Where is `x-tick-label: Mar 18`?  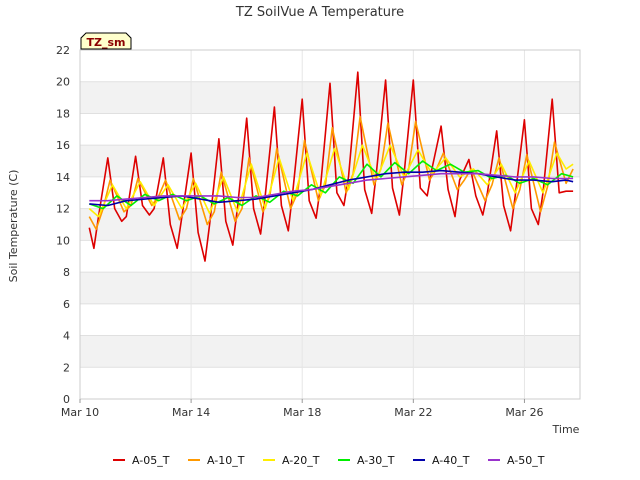
x-tick-label: Mar 18 is located at coordinates (302, 412).